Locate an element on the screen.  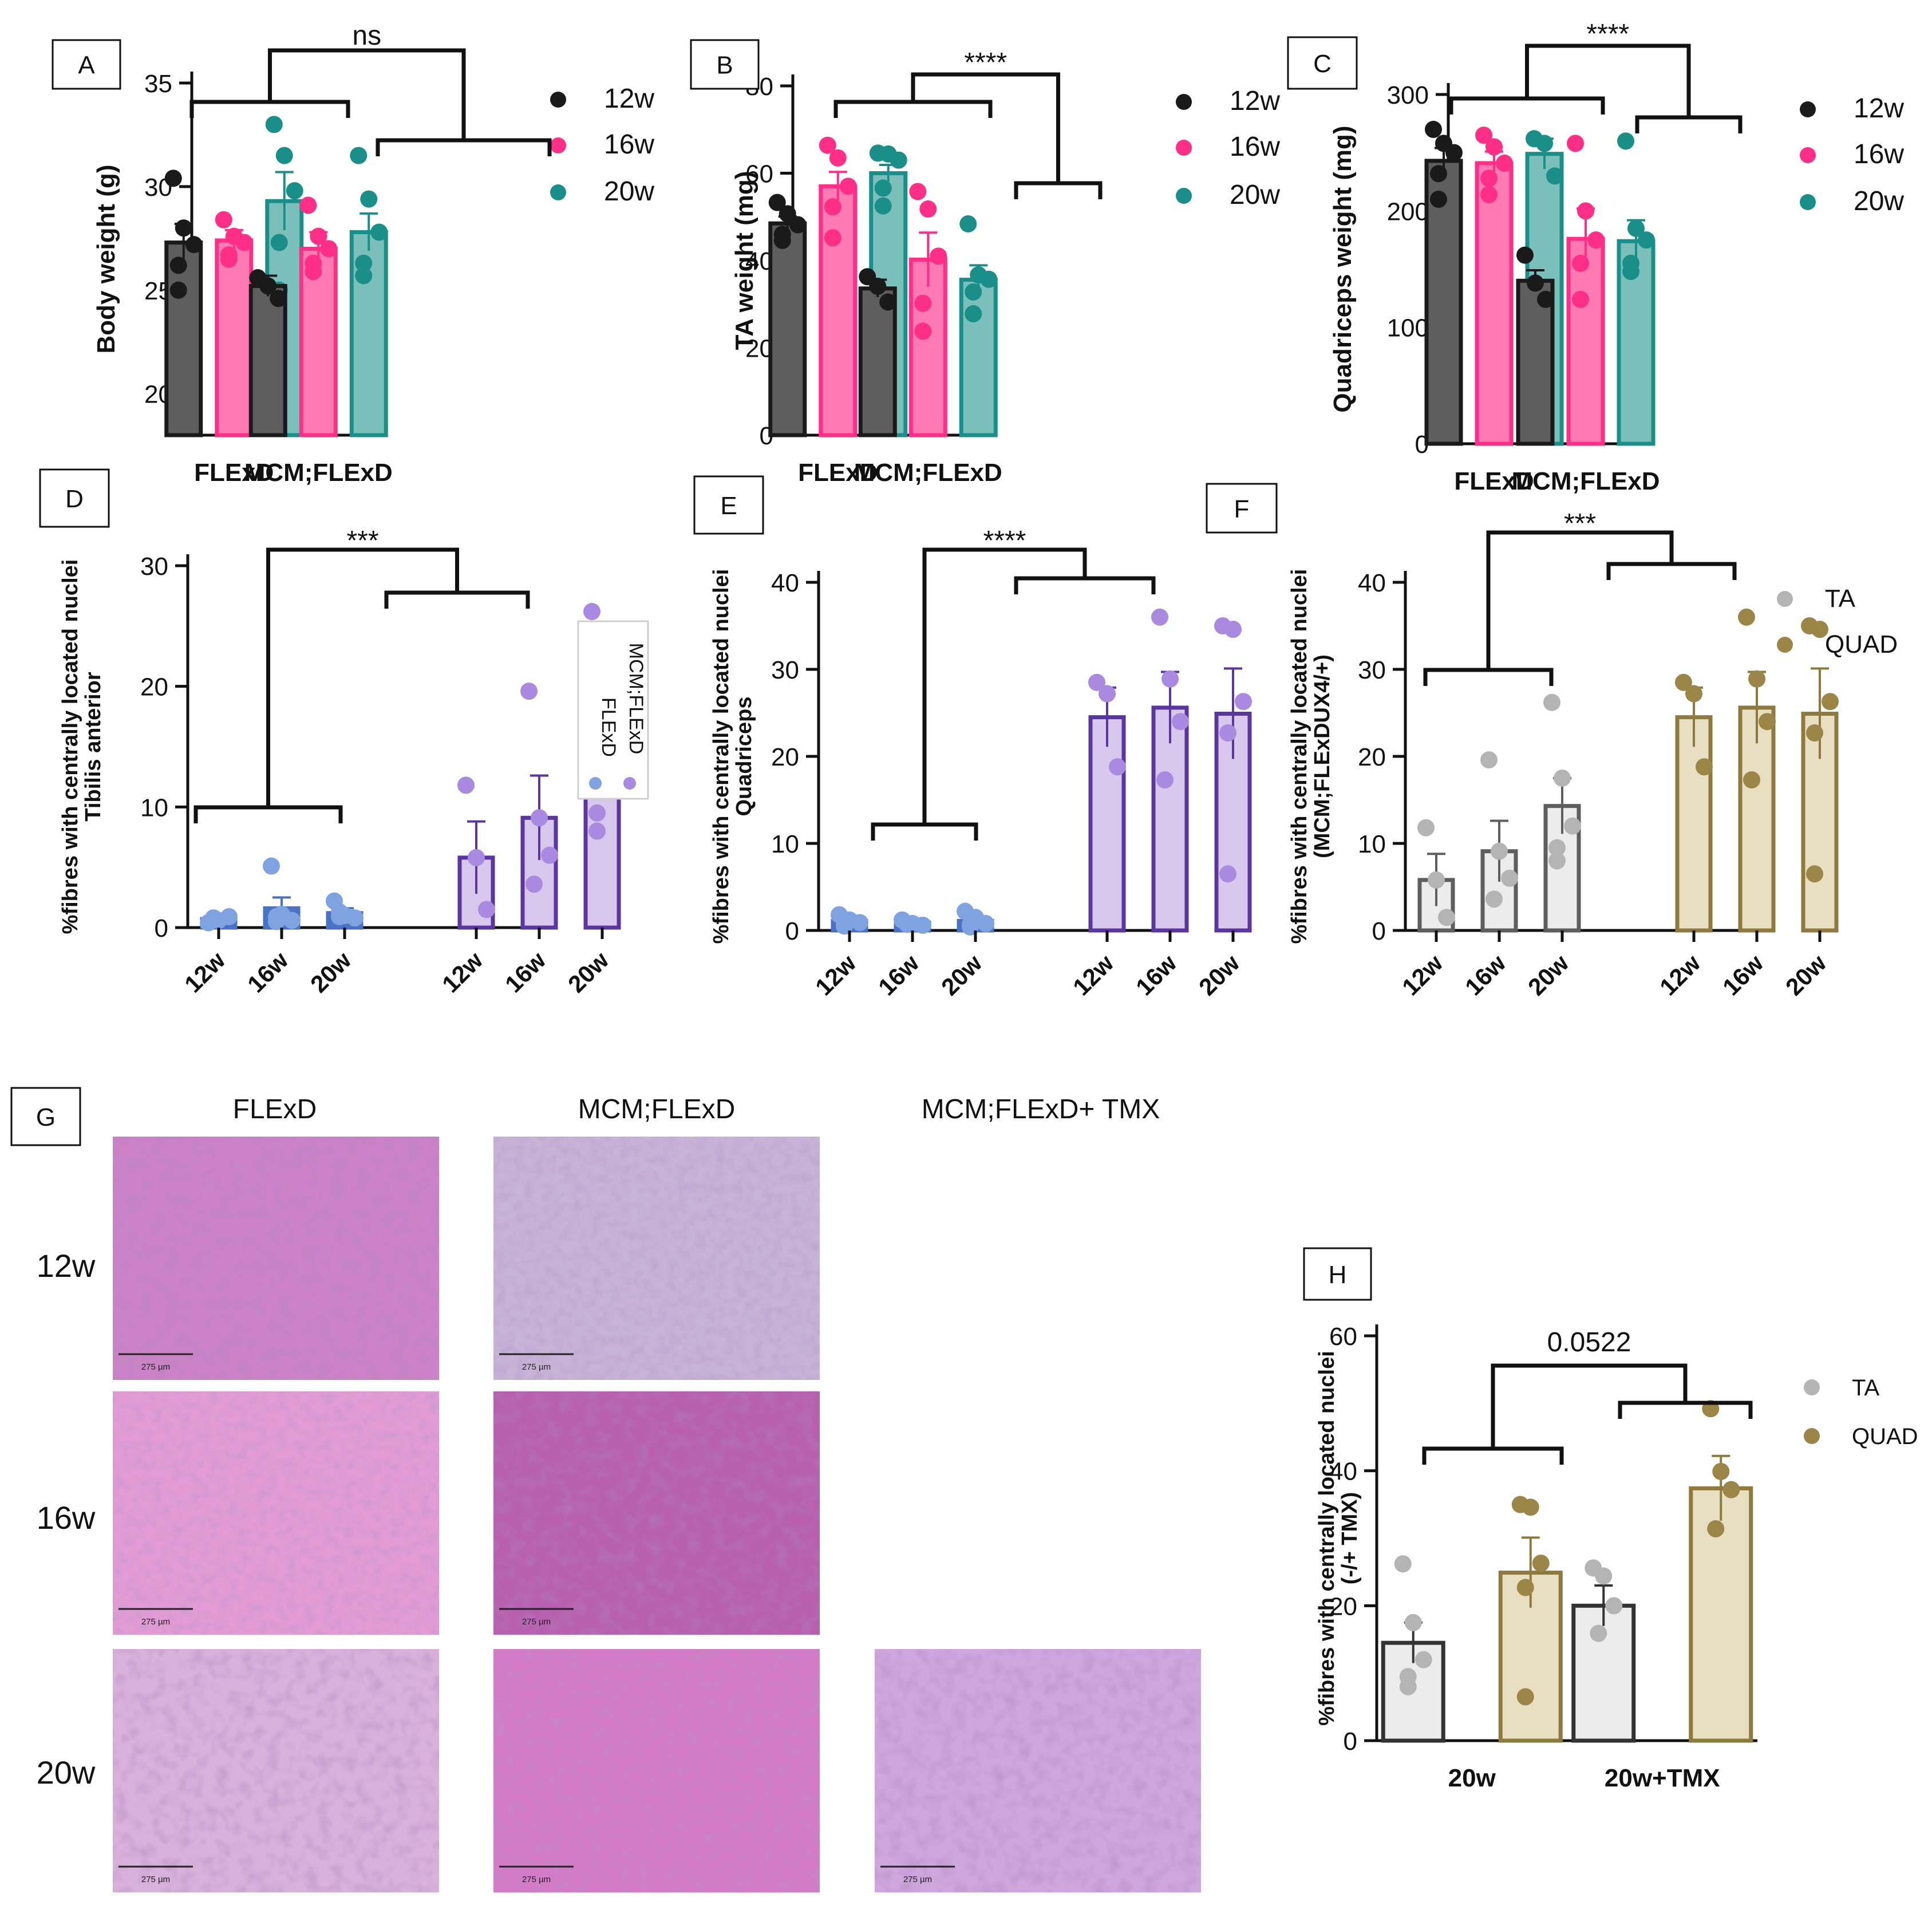
legend-label: 12w is located at coordinates (1255, 101).